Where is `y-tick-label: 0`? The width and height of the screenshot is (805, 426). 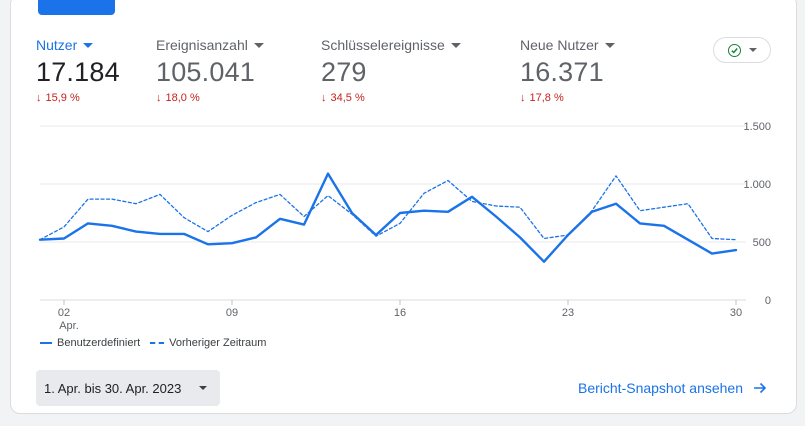 y-tick-label: 0 is located at coordinates (768, 301).